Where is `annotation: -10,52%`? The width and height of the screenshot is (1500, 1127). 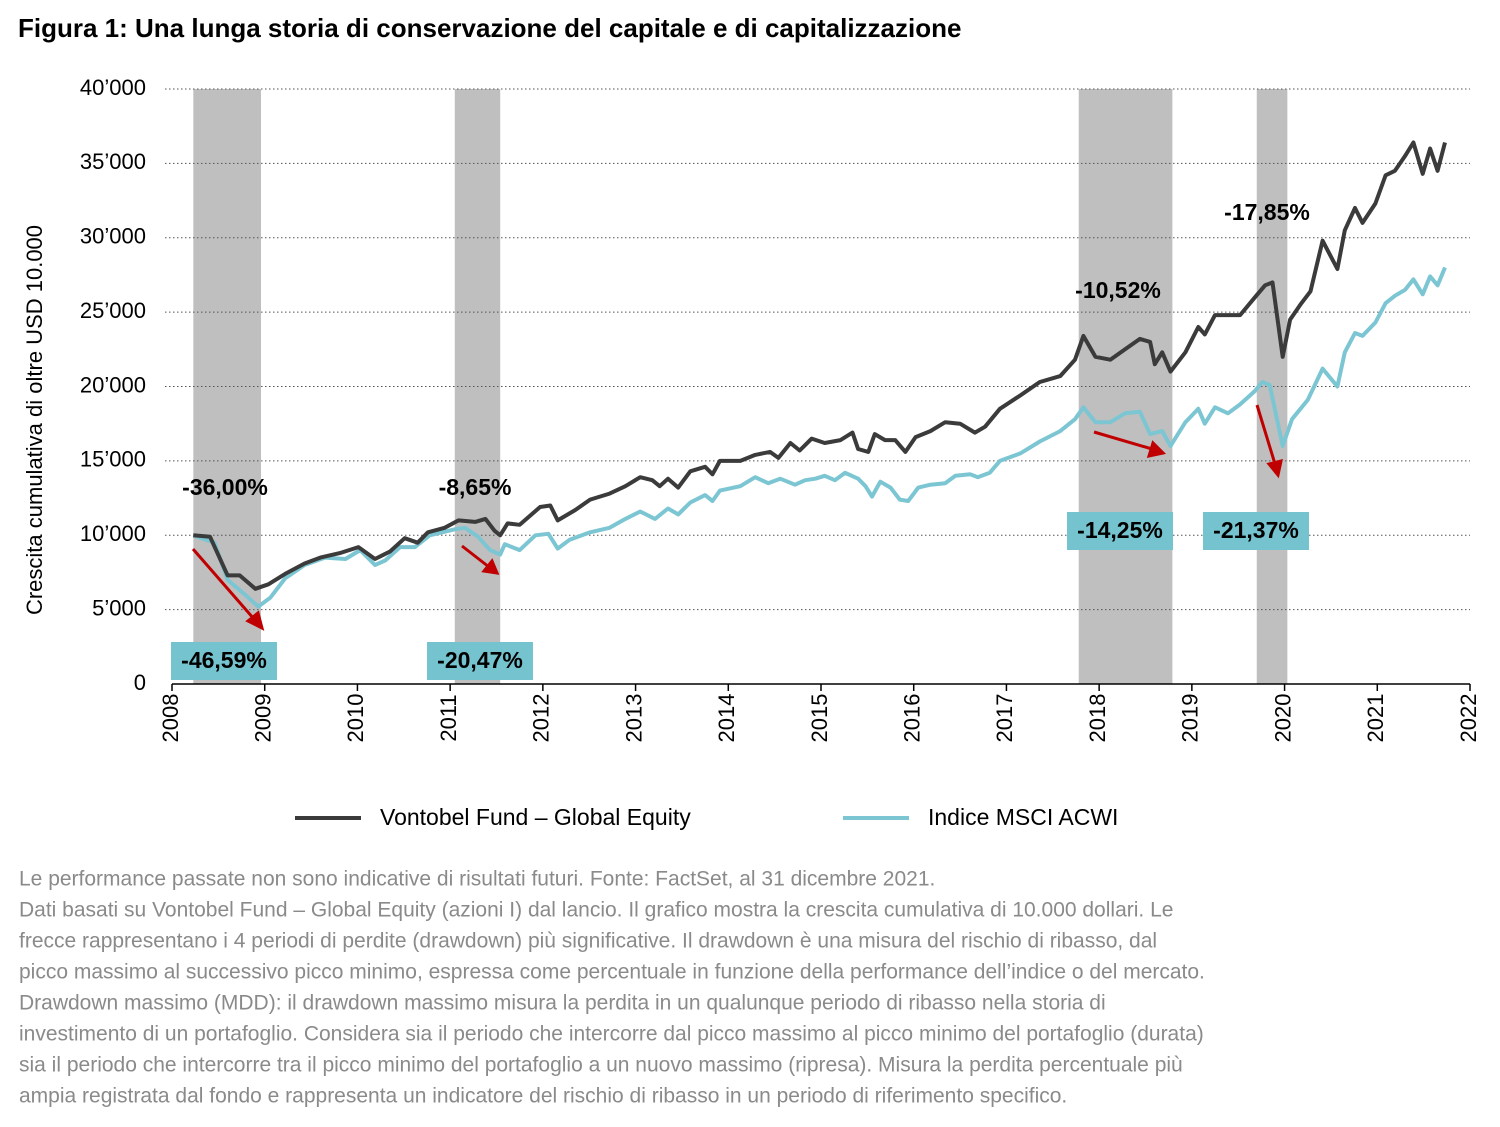 annotation: -10,52% is located at coordinates (1118, 290).